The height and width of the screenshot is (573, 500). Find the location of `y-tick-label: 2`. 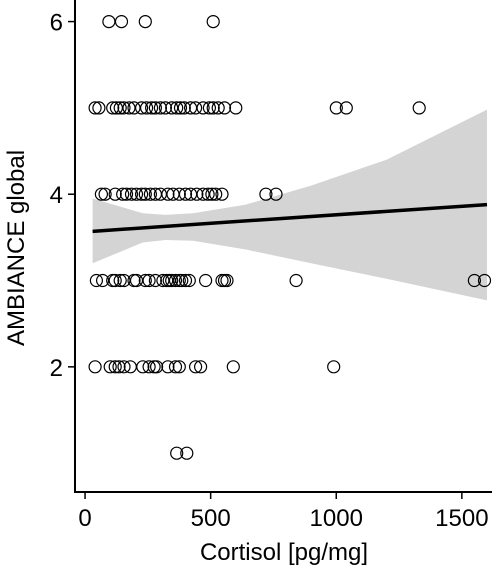

y-tick-label: 2 is located at coordinates (56, 368).